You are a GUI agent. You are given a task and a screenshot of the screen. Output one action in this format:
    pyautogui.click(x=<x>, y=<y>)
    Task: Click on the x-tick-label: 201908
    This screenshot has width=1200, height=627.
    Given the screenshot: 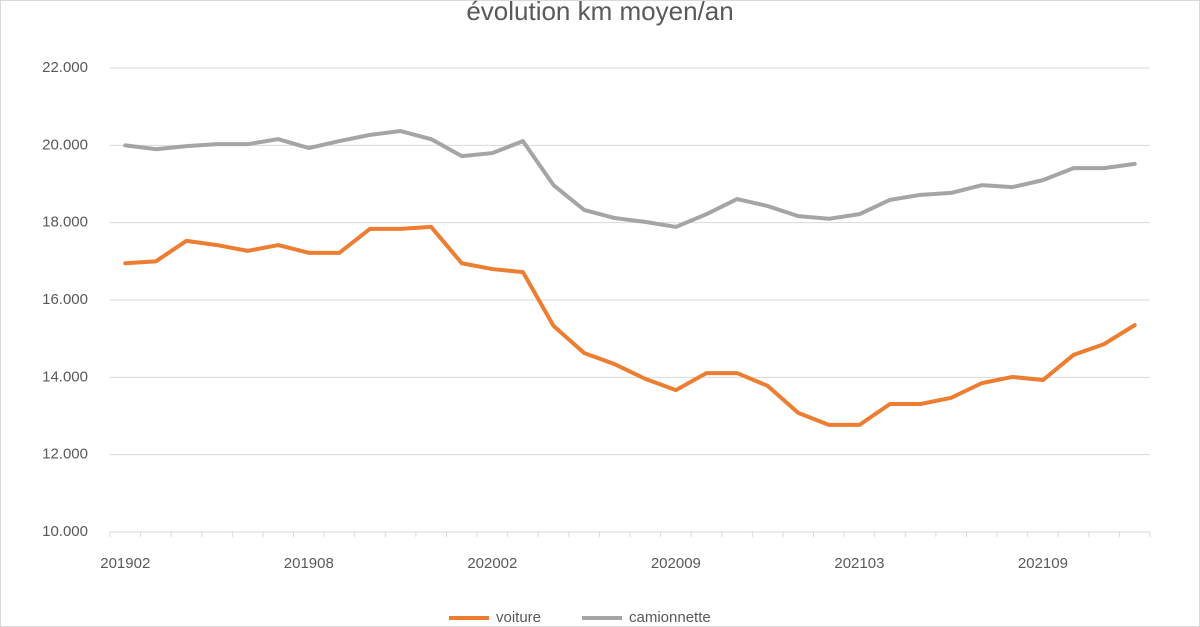 What is the action you would take?
    pyautogui.click(x=309, y=563)
    